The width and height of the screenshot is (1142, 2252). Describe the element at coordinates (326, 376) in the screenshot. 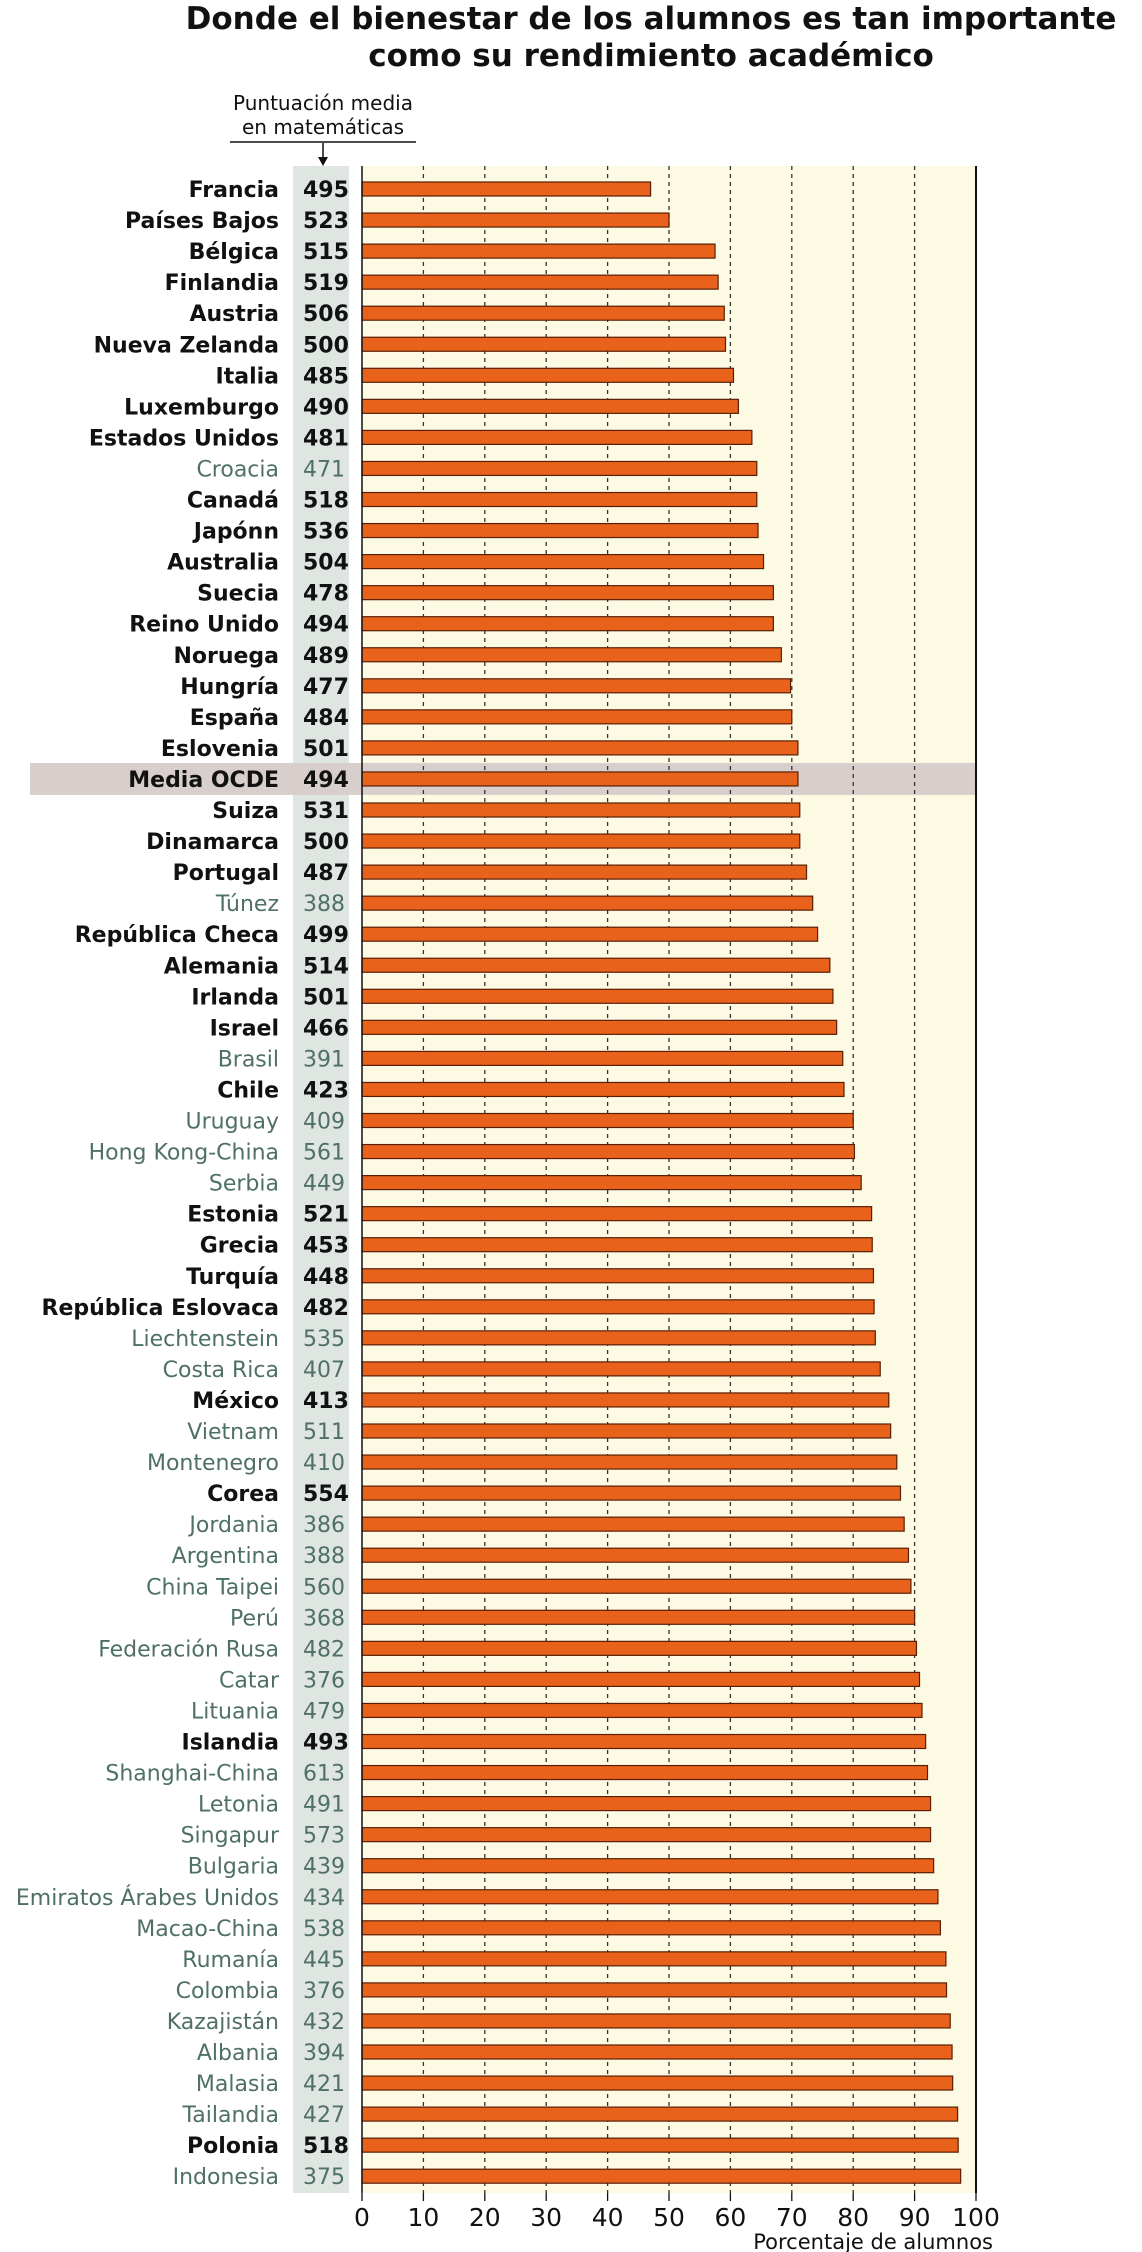

I see `score-label: 485` at that location.